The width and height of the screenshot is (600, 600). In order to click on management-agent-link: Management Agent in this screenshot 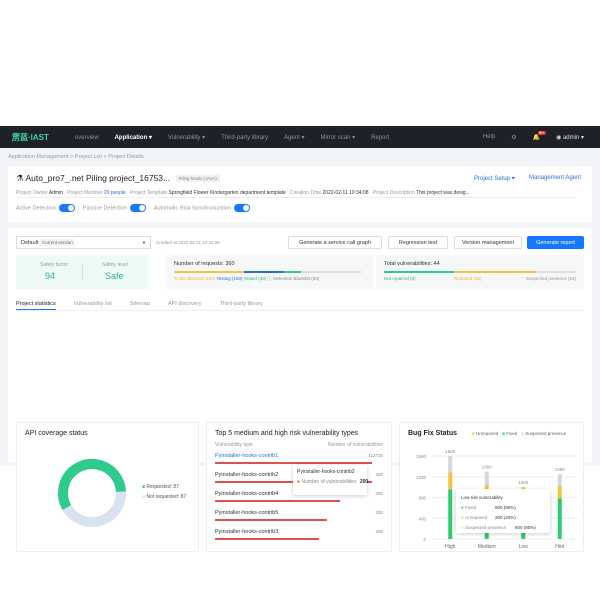, I will do `click(555, 178)`.